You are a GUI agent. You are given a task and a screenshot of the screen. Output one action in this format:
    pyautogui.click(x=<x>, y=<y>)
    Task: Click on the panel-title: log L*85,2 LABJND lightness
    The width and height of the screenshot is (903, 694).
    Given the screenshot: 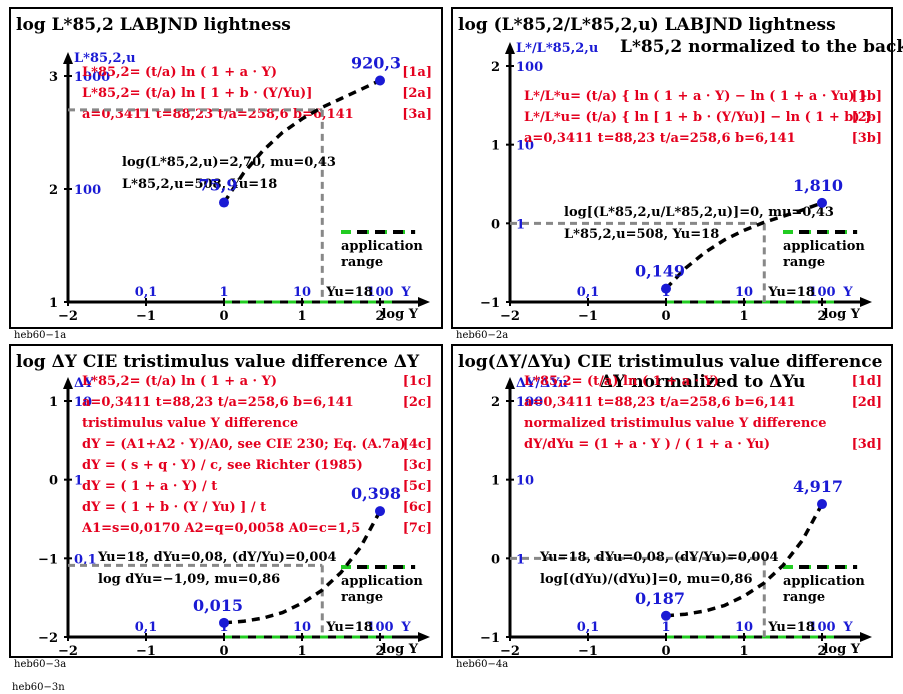 What is the action you would take?
    pyautogui.click(x=153, y=25)
    